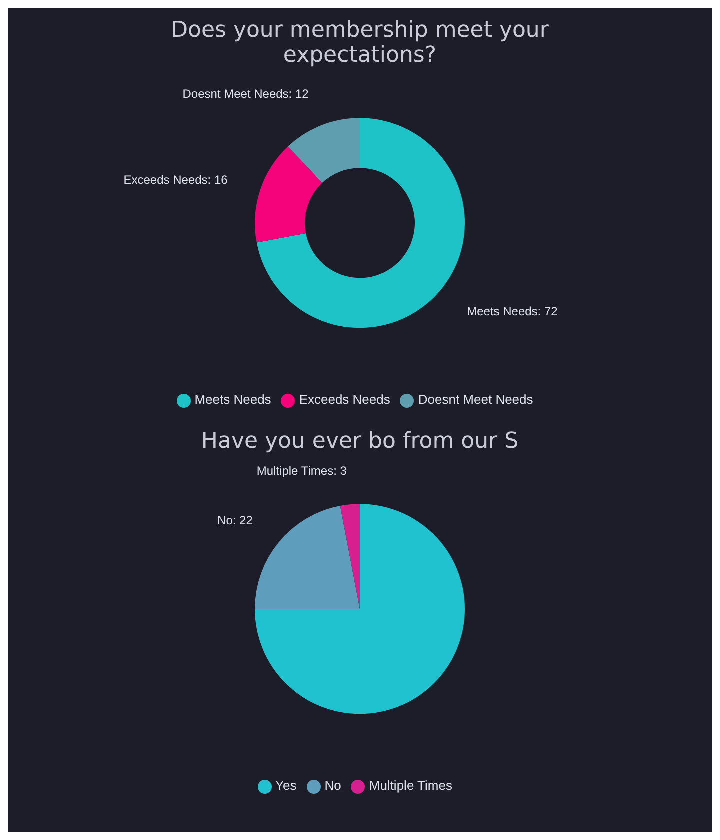 This screenshot has width=720, height=840. I want to click on chart-title: Have you ever bo from our S, so click(360, 441).